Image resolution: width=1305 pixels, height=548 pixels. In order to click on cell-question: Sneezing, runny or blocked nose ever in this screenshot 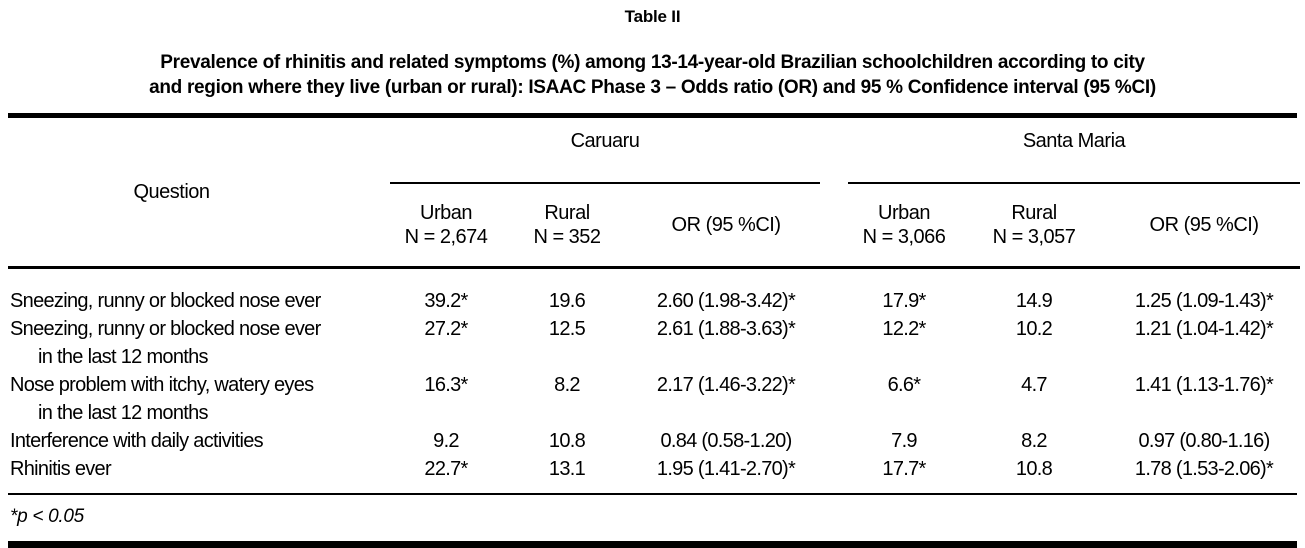, I will do `click(165, 301)`.